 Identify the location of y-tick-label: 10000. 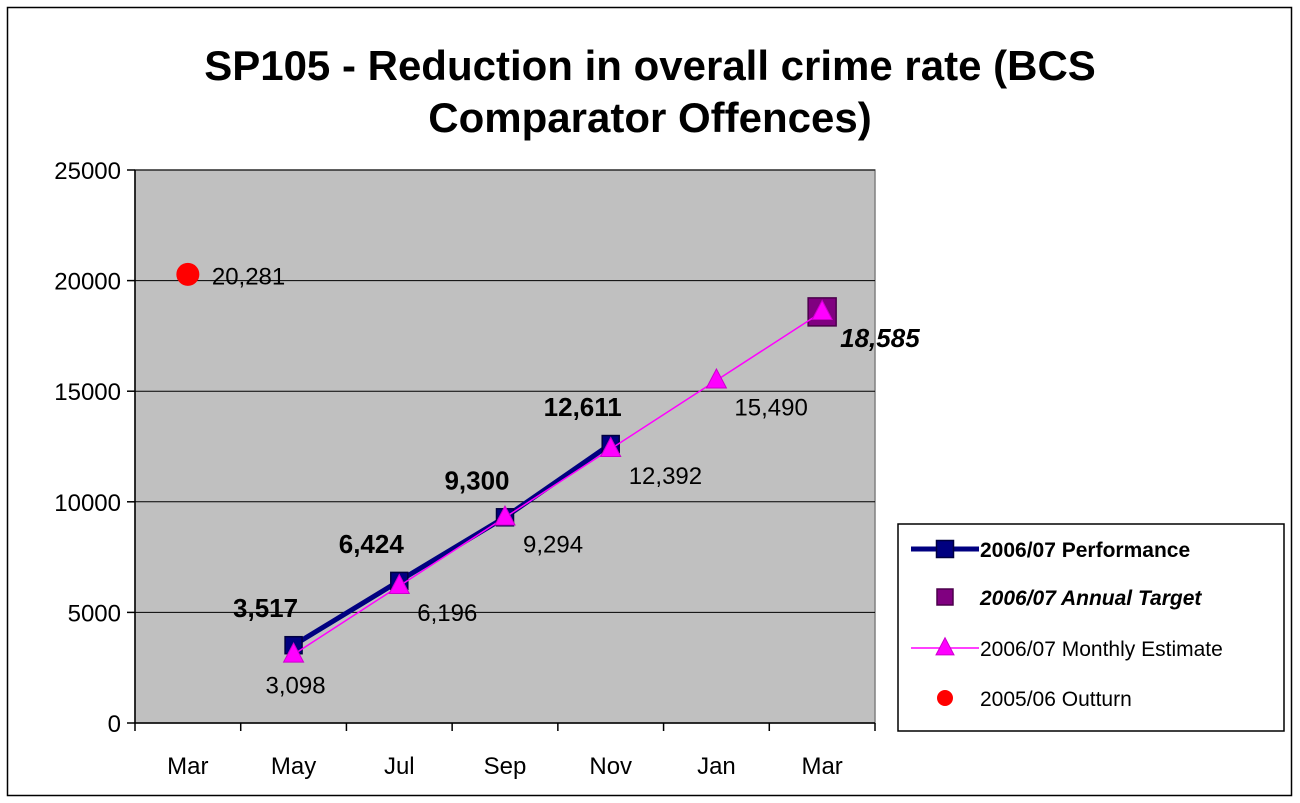
(87, 503).